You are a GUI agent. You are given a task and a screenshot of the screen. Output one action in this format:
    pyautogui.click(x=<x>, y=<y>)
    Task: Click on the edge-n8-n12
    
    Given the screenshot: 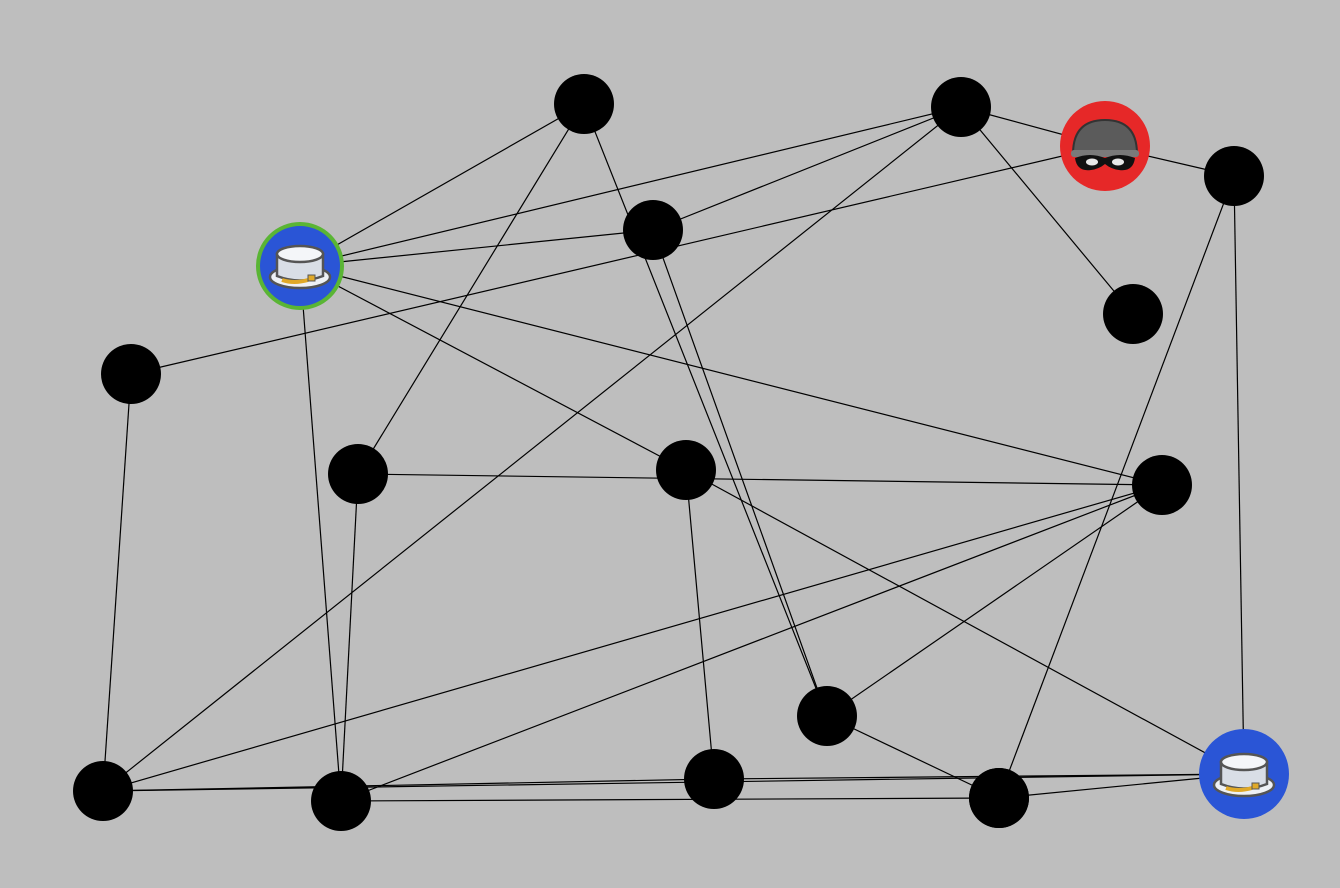 What is the action you would take?
    pyautogui.click(x=117, y=582)
    